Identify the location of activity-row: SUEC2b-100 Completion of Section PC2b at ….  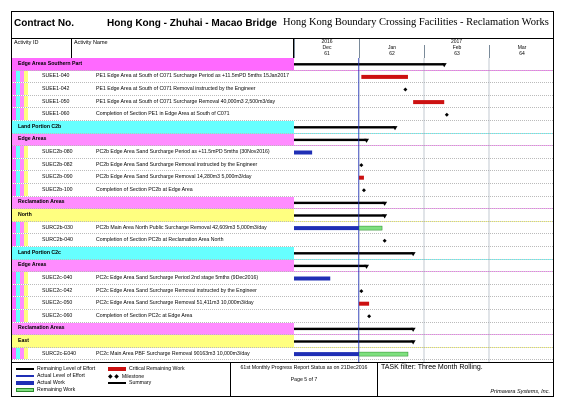
(282, 190).